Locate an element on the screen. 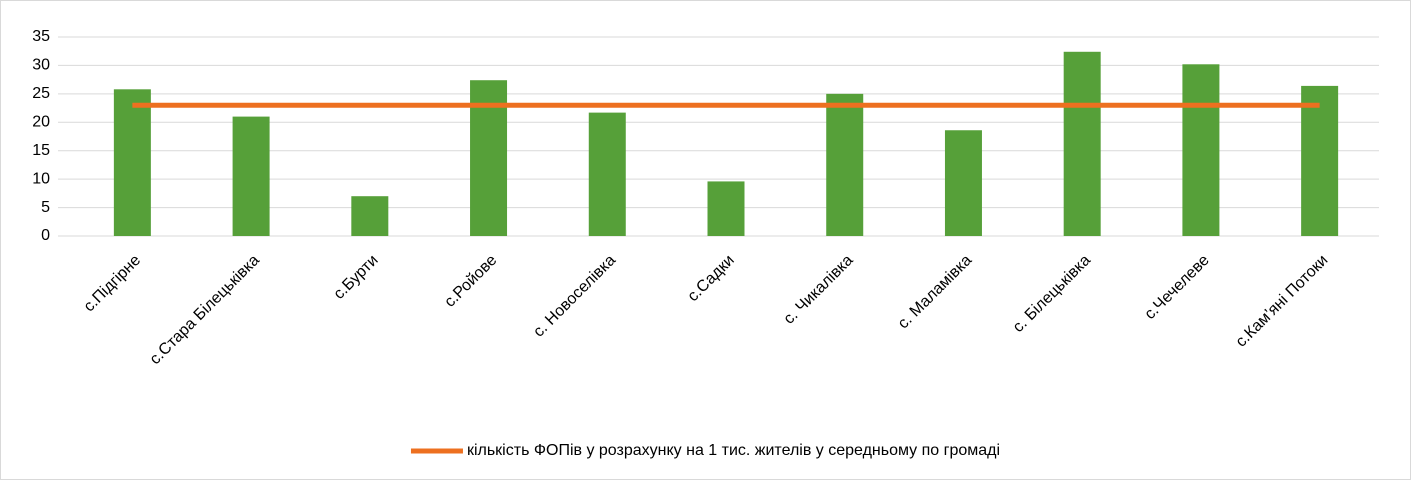 This screenshot has width=1411, height=480. y-tick-label: 0 is located at coordinates (45, 235).